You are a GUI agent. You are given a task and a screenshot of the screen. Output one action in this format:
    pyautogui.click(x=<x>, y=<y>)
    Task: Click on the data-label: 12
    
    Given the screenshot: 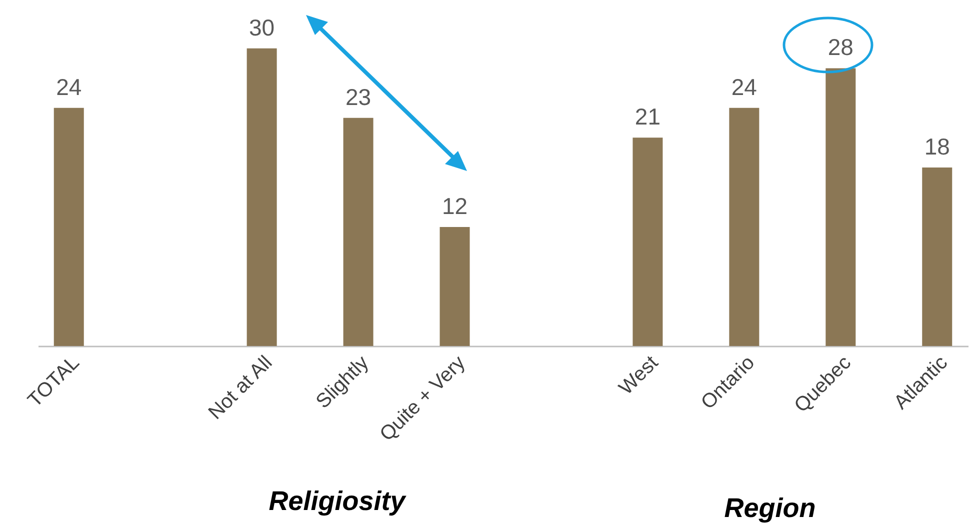 What is the action you would take?
    pyautogui.click(x=455, y=205)
    